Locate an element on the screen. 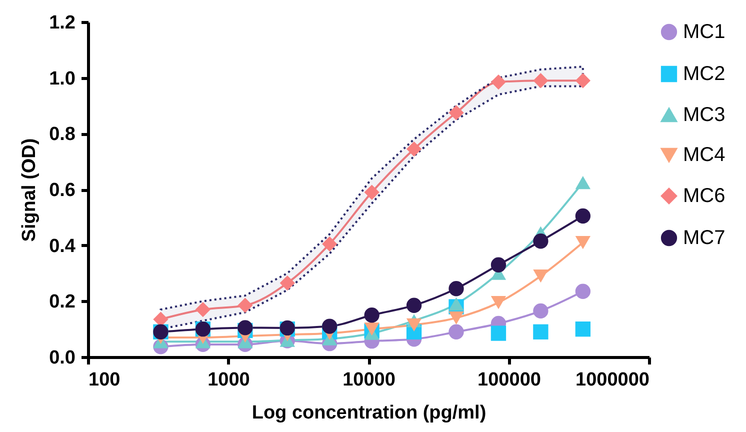  x-tick-label: 1000 is located at coordinates (229, 380).